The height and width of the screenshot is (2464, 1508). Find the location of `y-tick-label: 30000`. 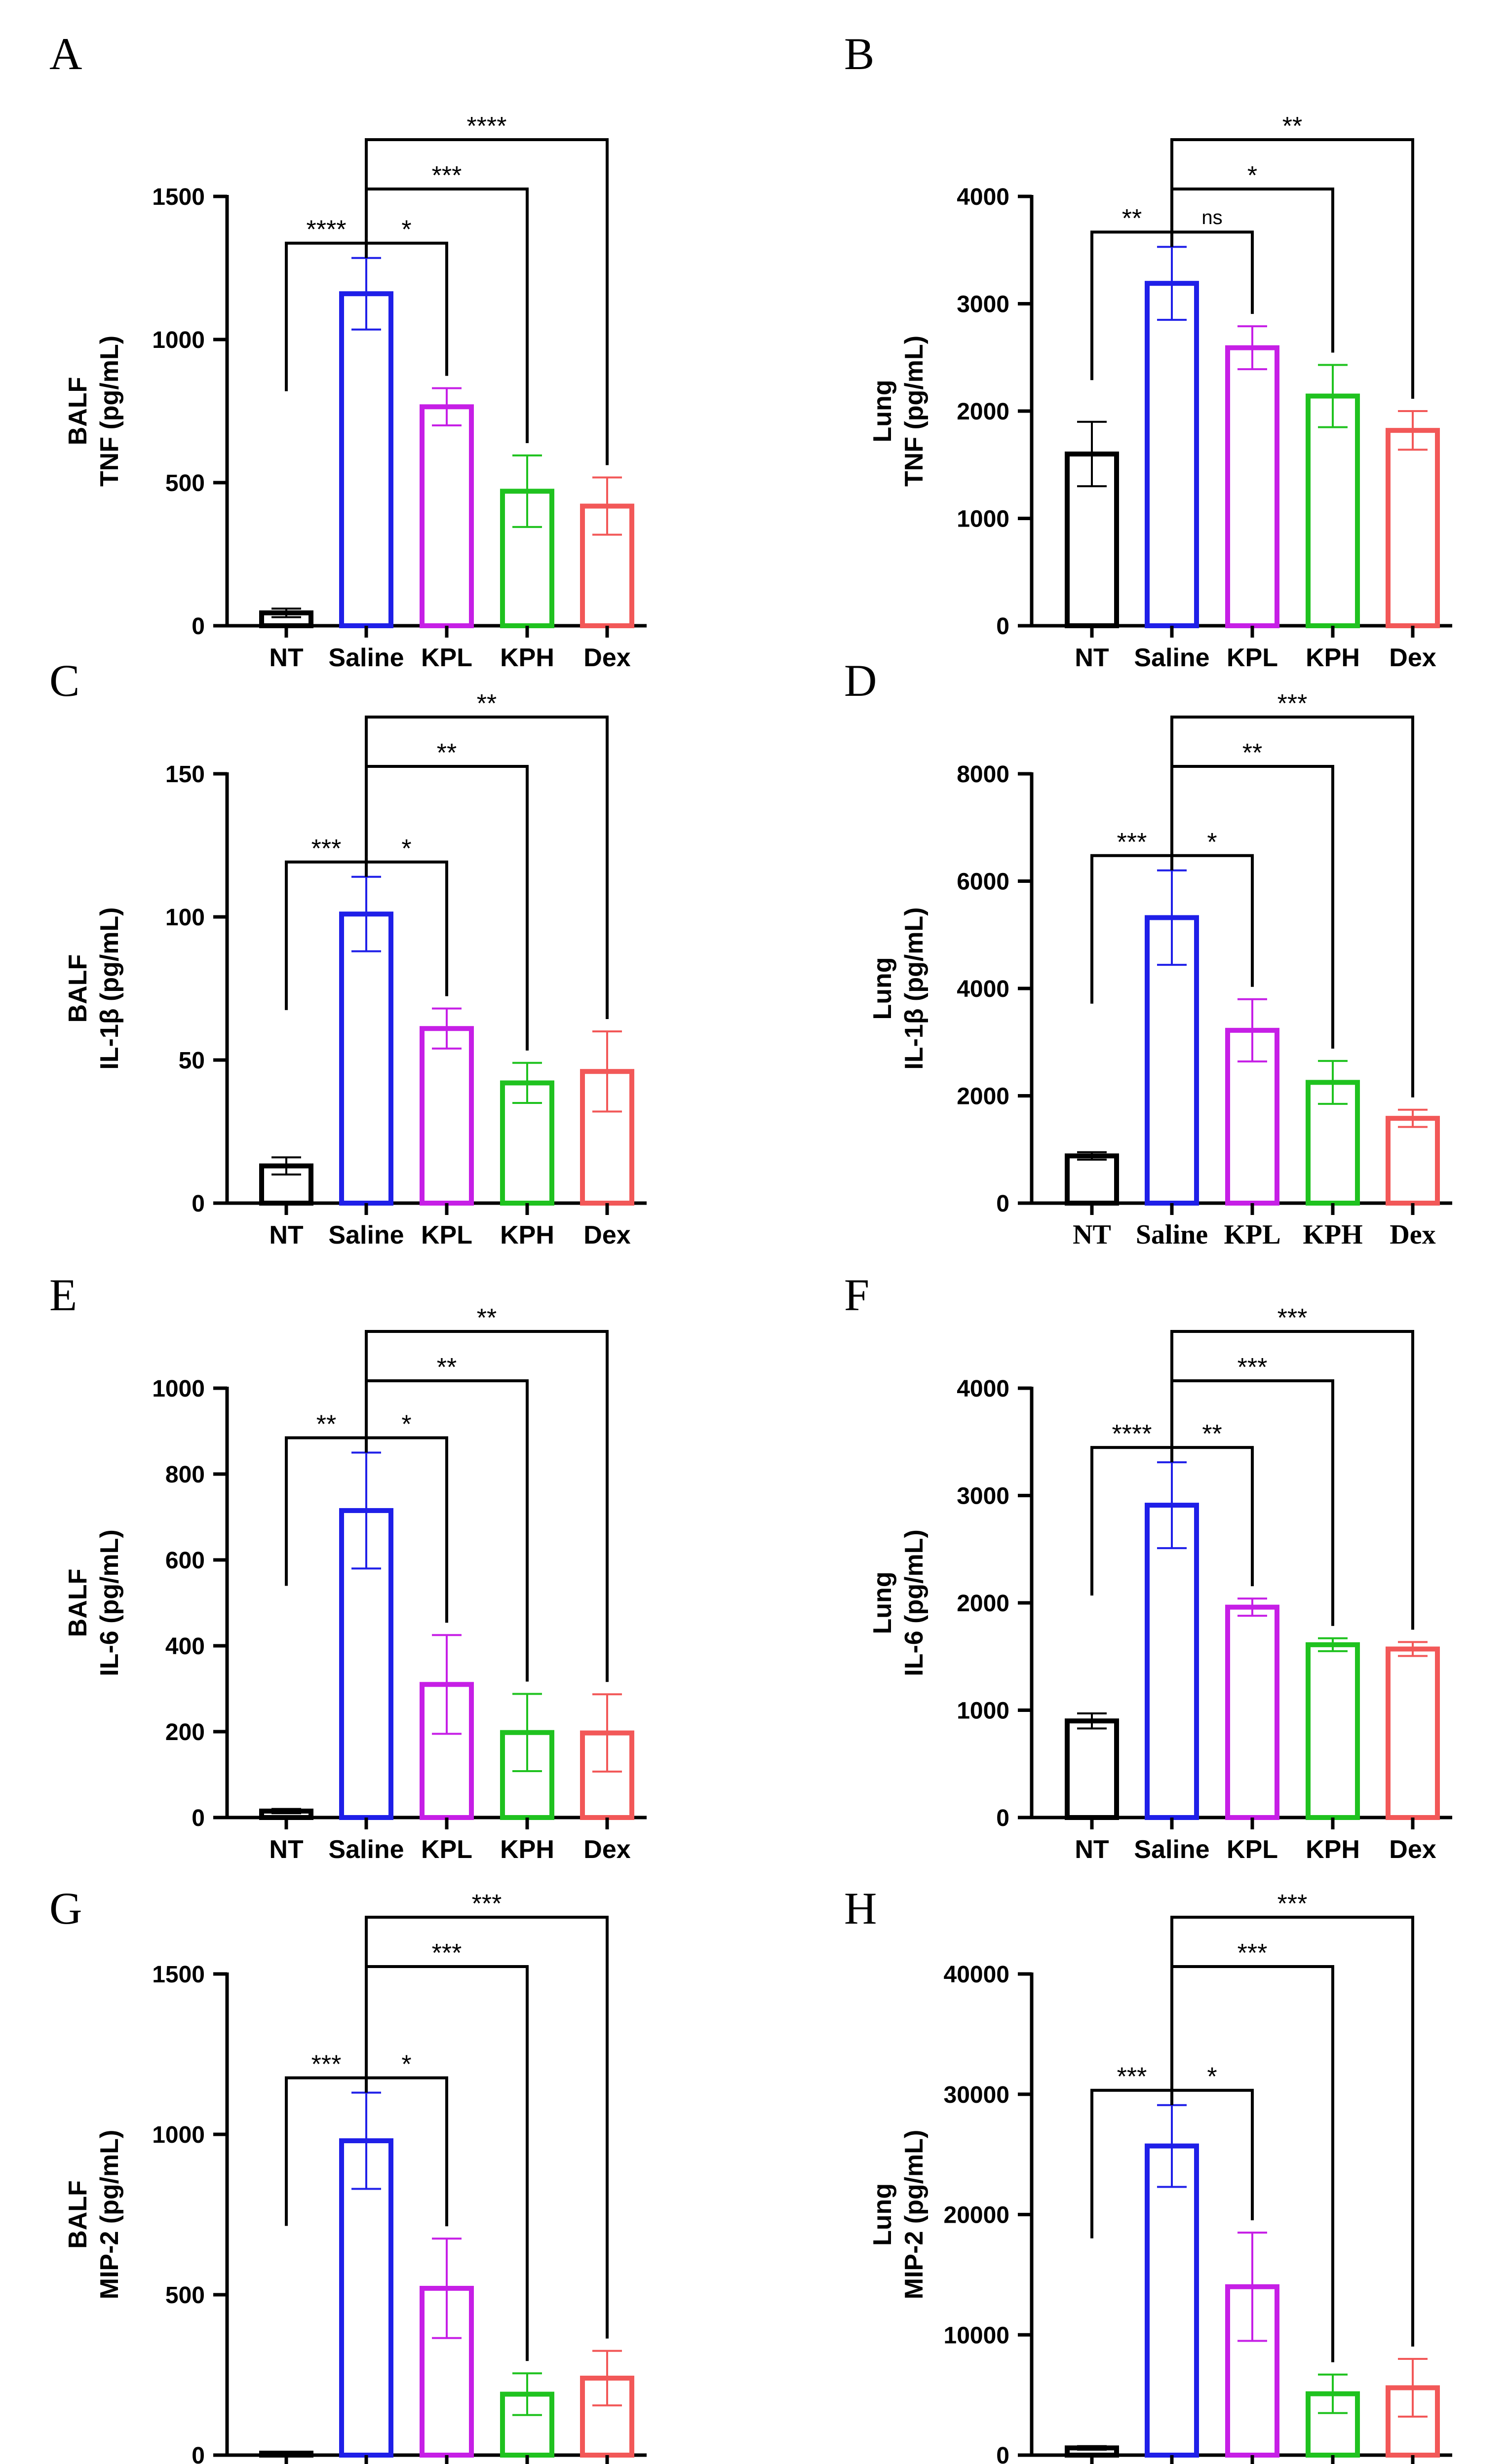

y-tick-label: 30000 is located at coordinates (976, 2095).